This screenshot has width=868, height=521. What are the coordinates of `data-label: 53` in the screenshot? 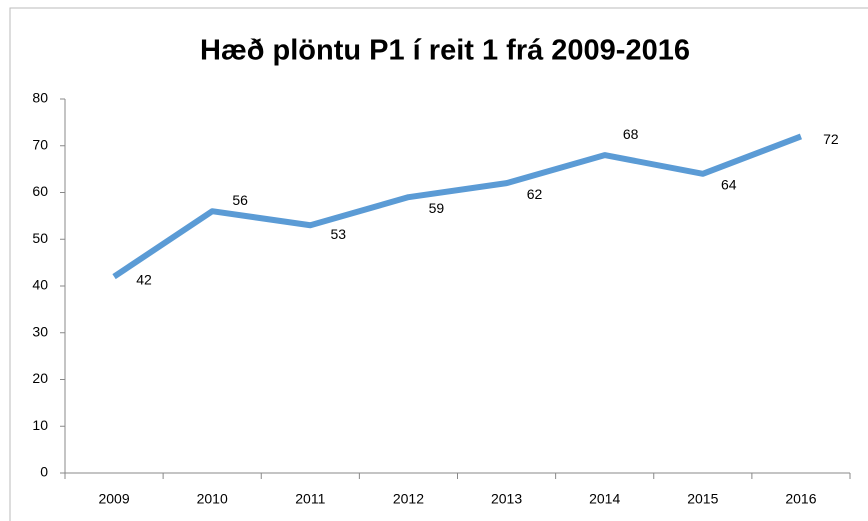 It's located at (339, 234).